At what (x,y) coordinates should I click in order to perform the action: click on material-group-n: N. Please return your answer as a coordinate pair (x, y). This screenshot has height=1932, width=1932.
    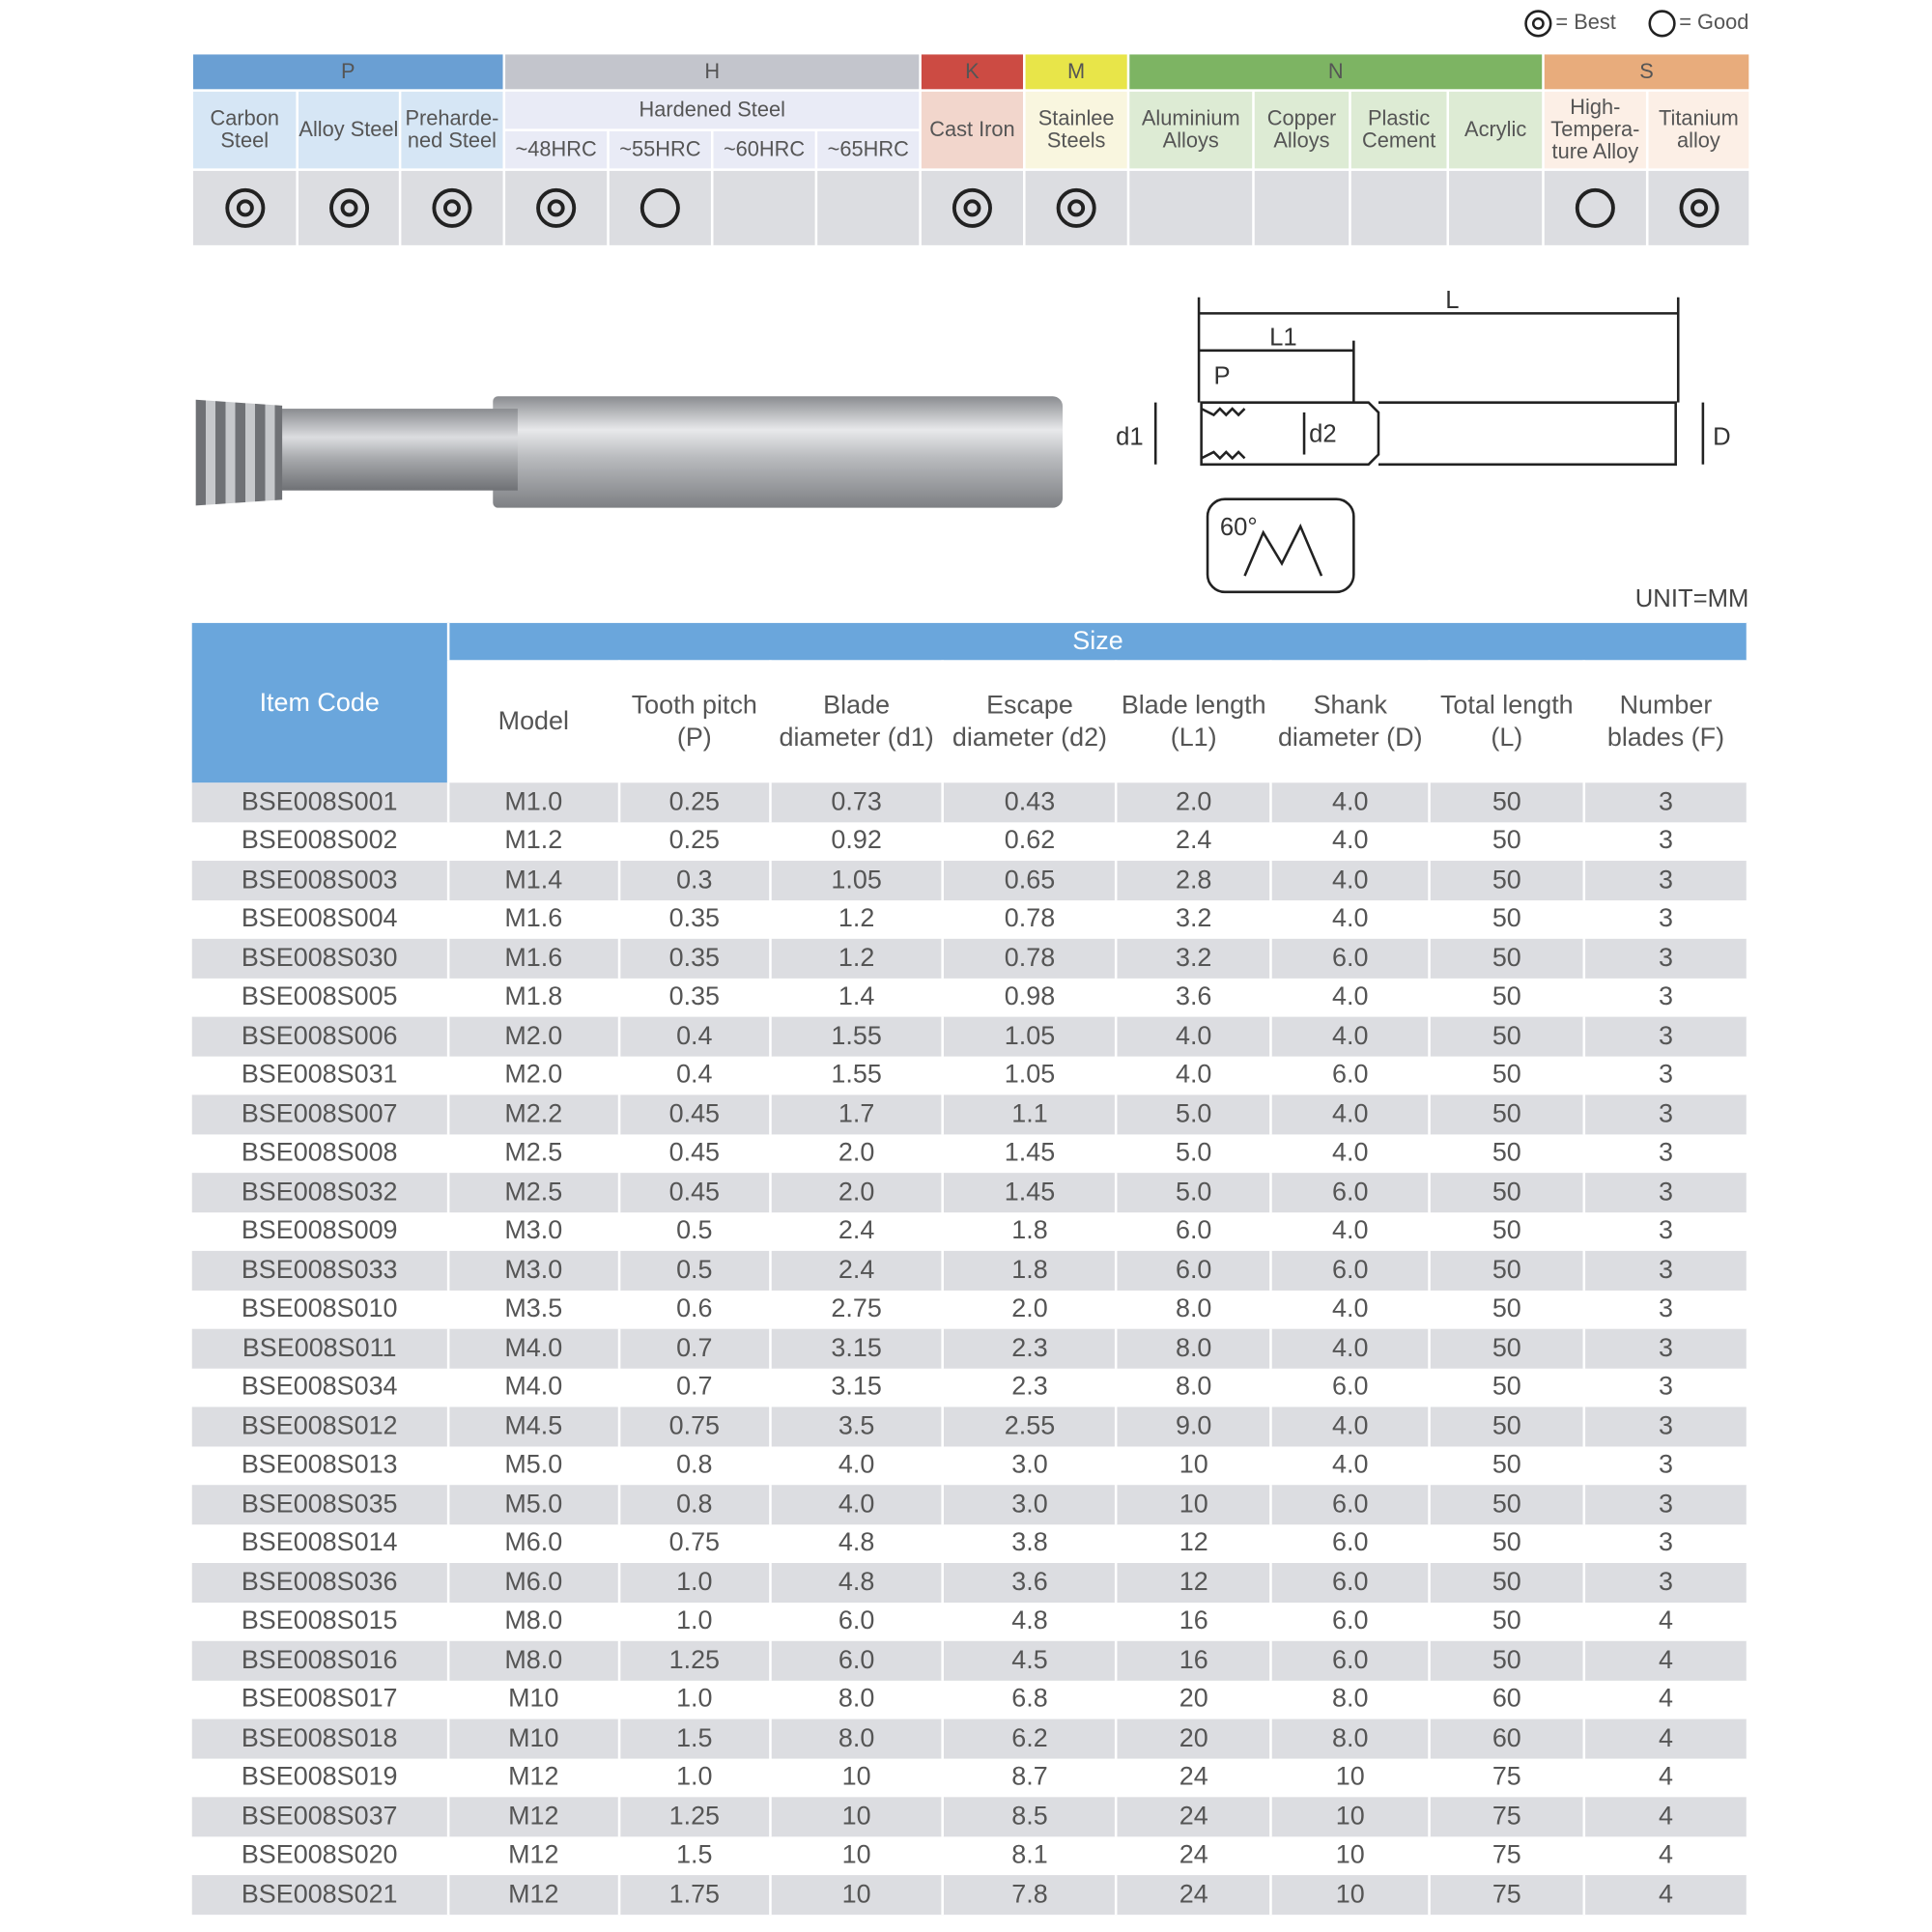
    Looking at the image, I should click on (1336, 72).